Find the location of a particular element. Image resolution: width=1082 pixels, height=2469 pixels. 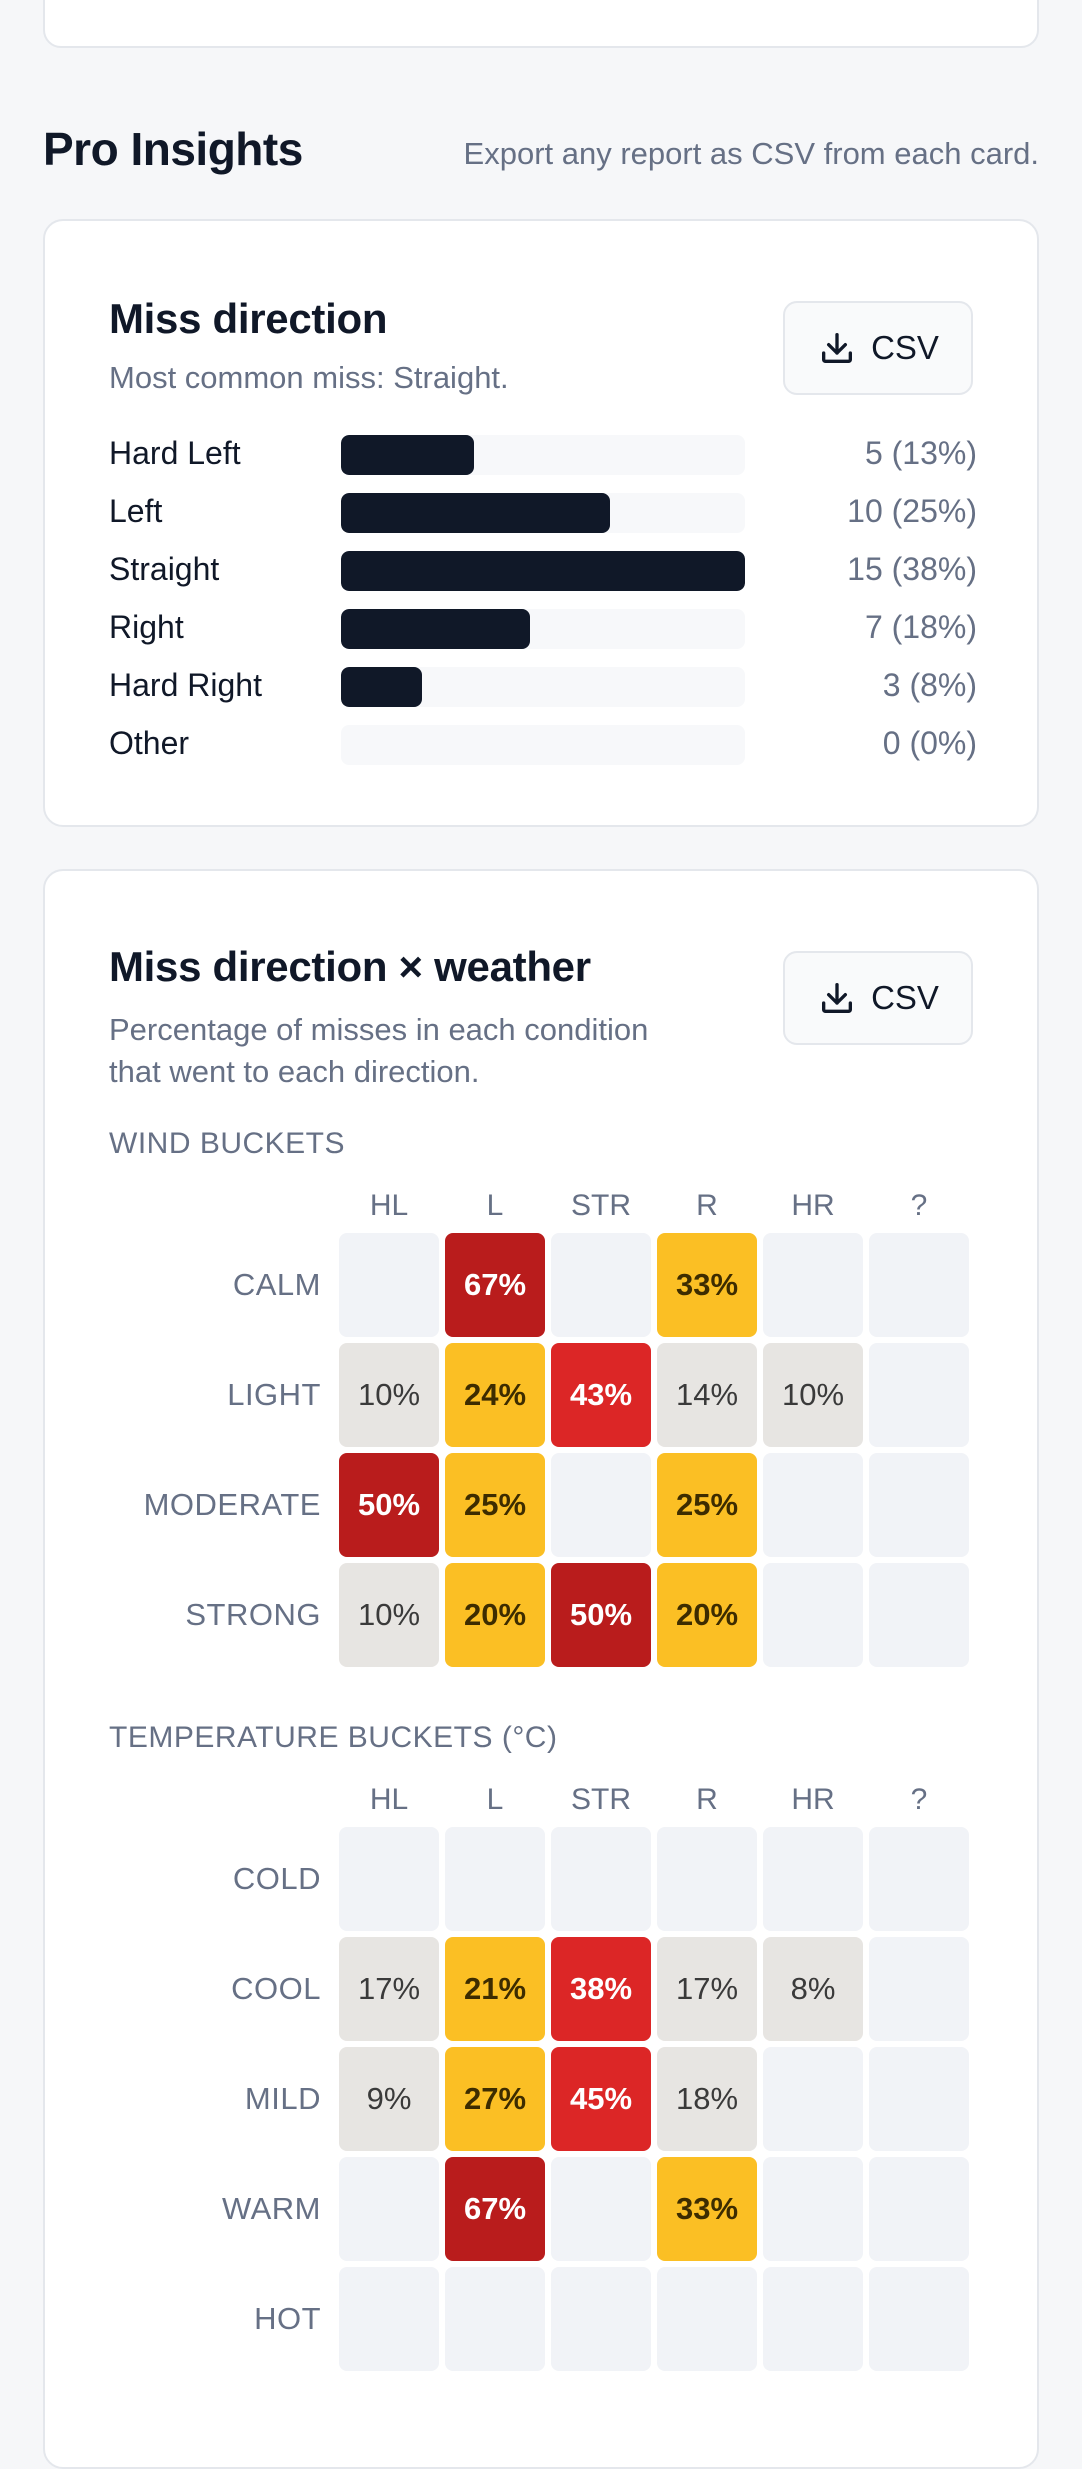

heat-row-label: MODERATE is located at coordinates (232, 1504).